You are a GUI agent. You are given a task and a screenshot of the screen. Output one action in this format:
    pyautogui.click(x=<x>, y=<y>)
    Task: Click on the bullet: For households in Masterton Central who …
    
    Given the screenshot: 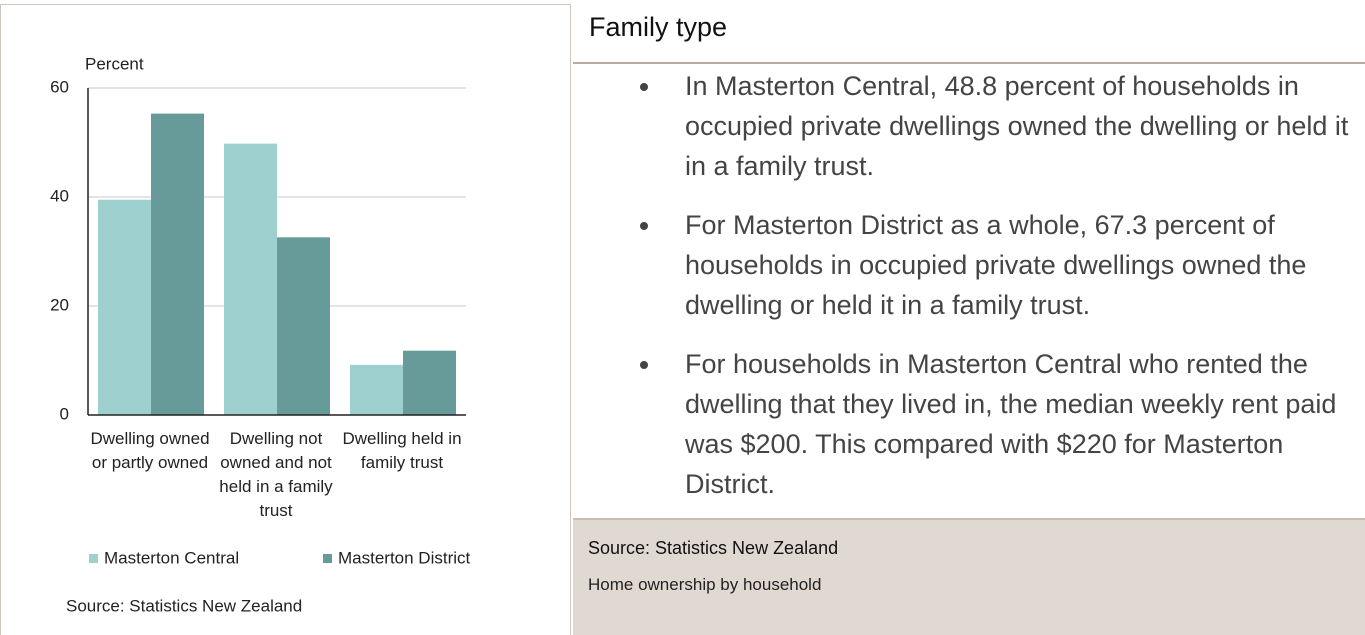 What is the action you would take?
    pyautogui.click(x=1002, y=424)
    